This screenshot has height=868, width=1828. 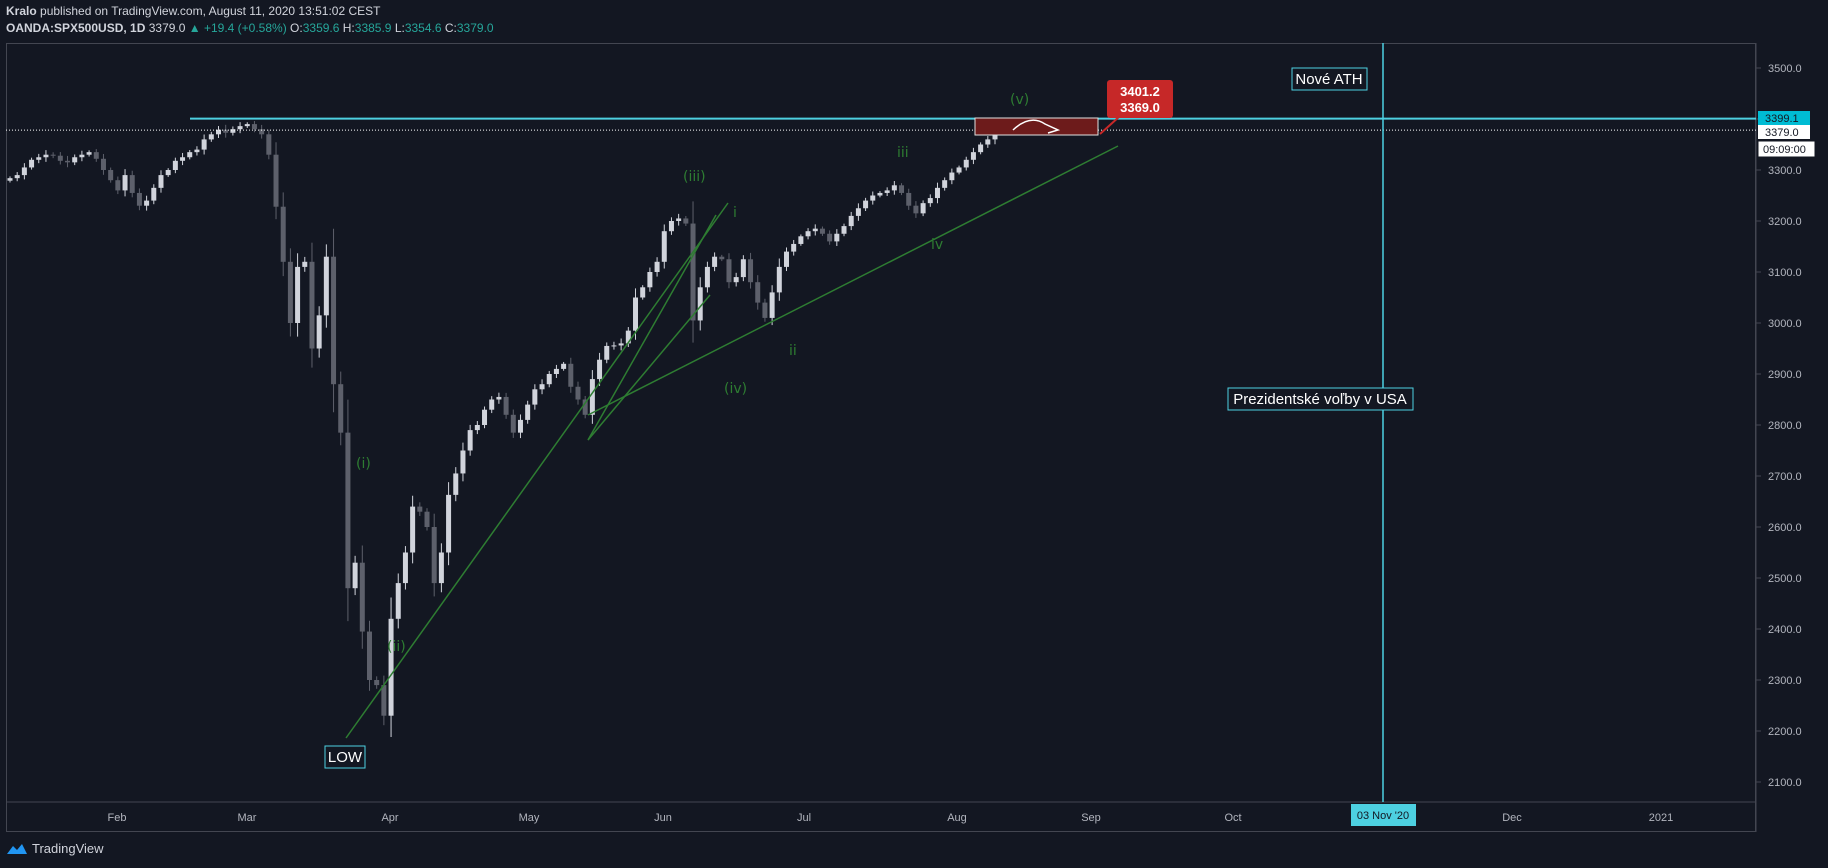 I want to click on close-value: 3379.0, so click(x=475, y=28).